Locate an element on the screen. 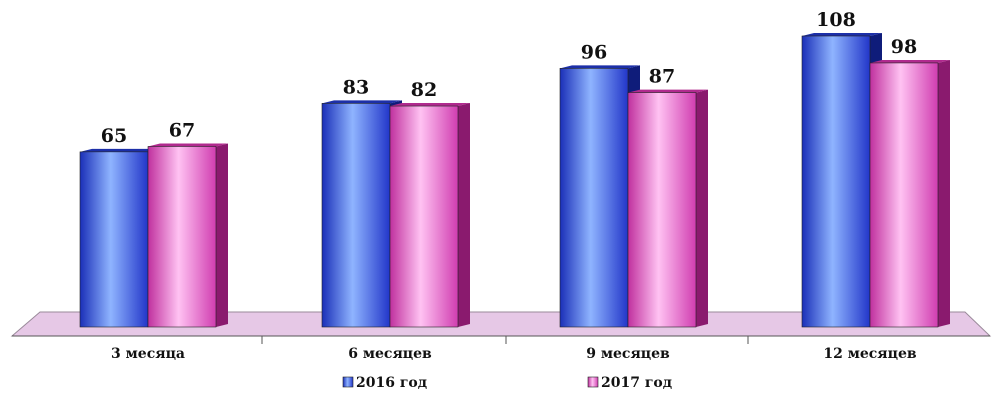  data-label: 65 is located at coordinates (114, 136).